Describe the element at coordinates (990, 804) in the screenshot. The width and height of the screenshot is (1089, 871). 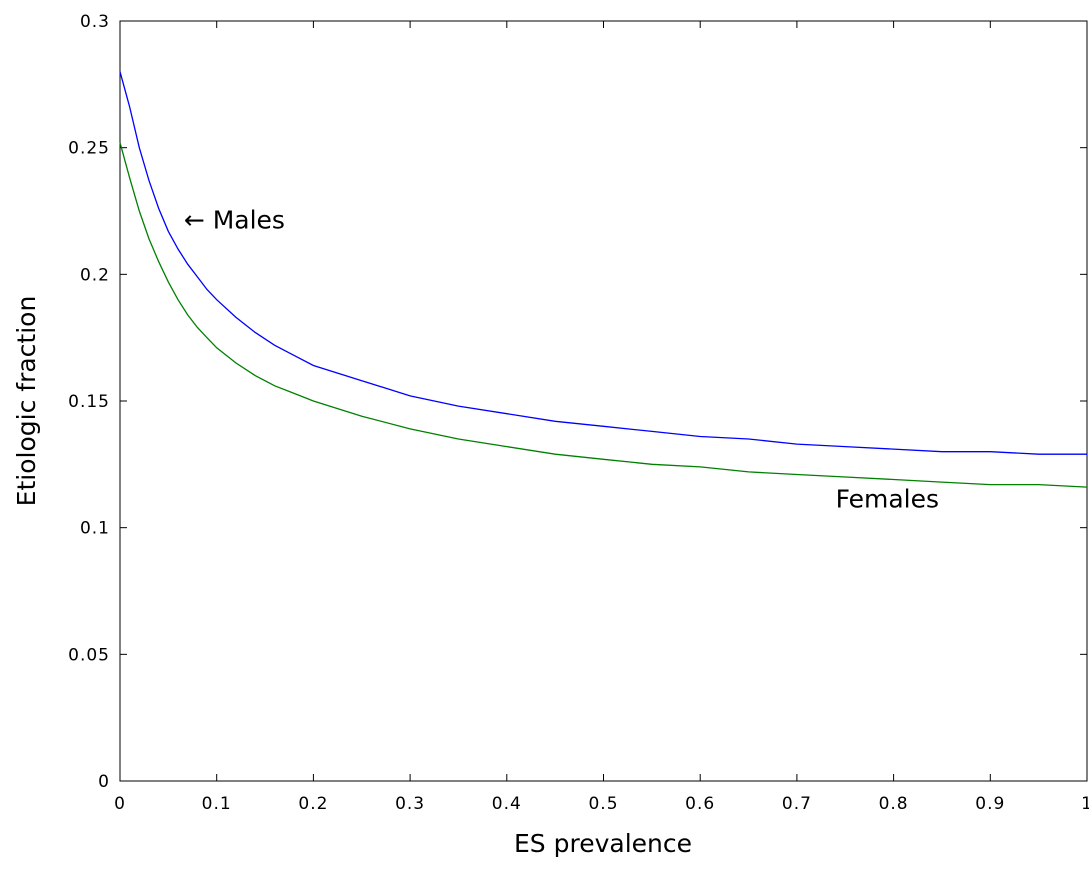
I see `x-tick-label: 0.9` at that location.